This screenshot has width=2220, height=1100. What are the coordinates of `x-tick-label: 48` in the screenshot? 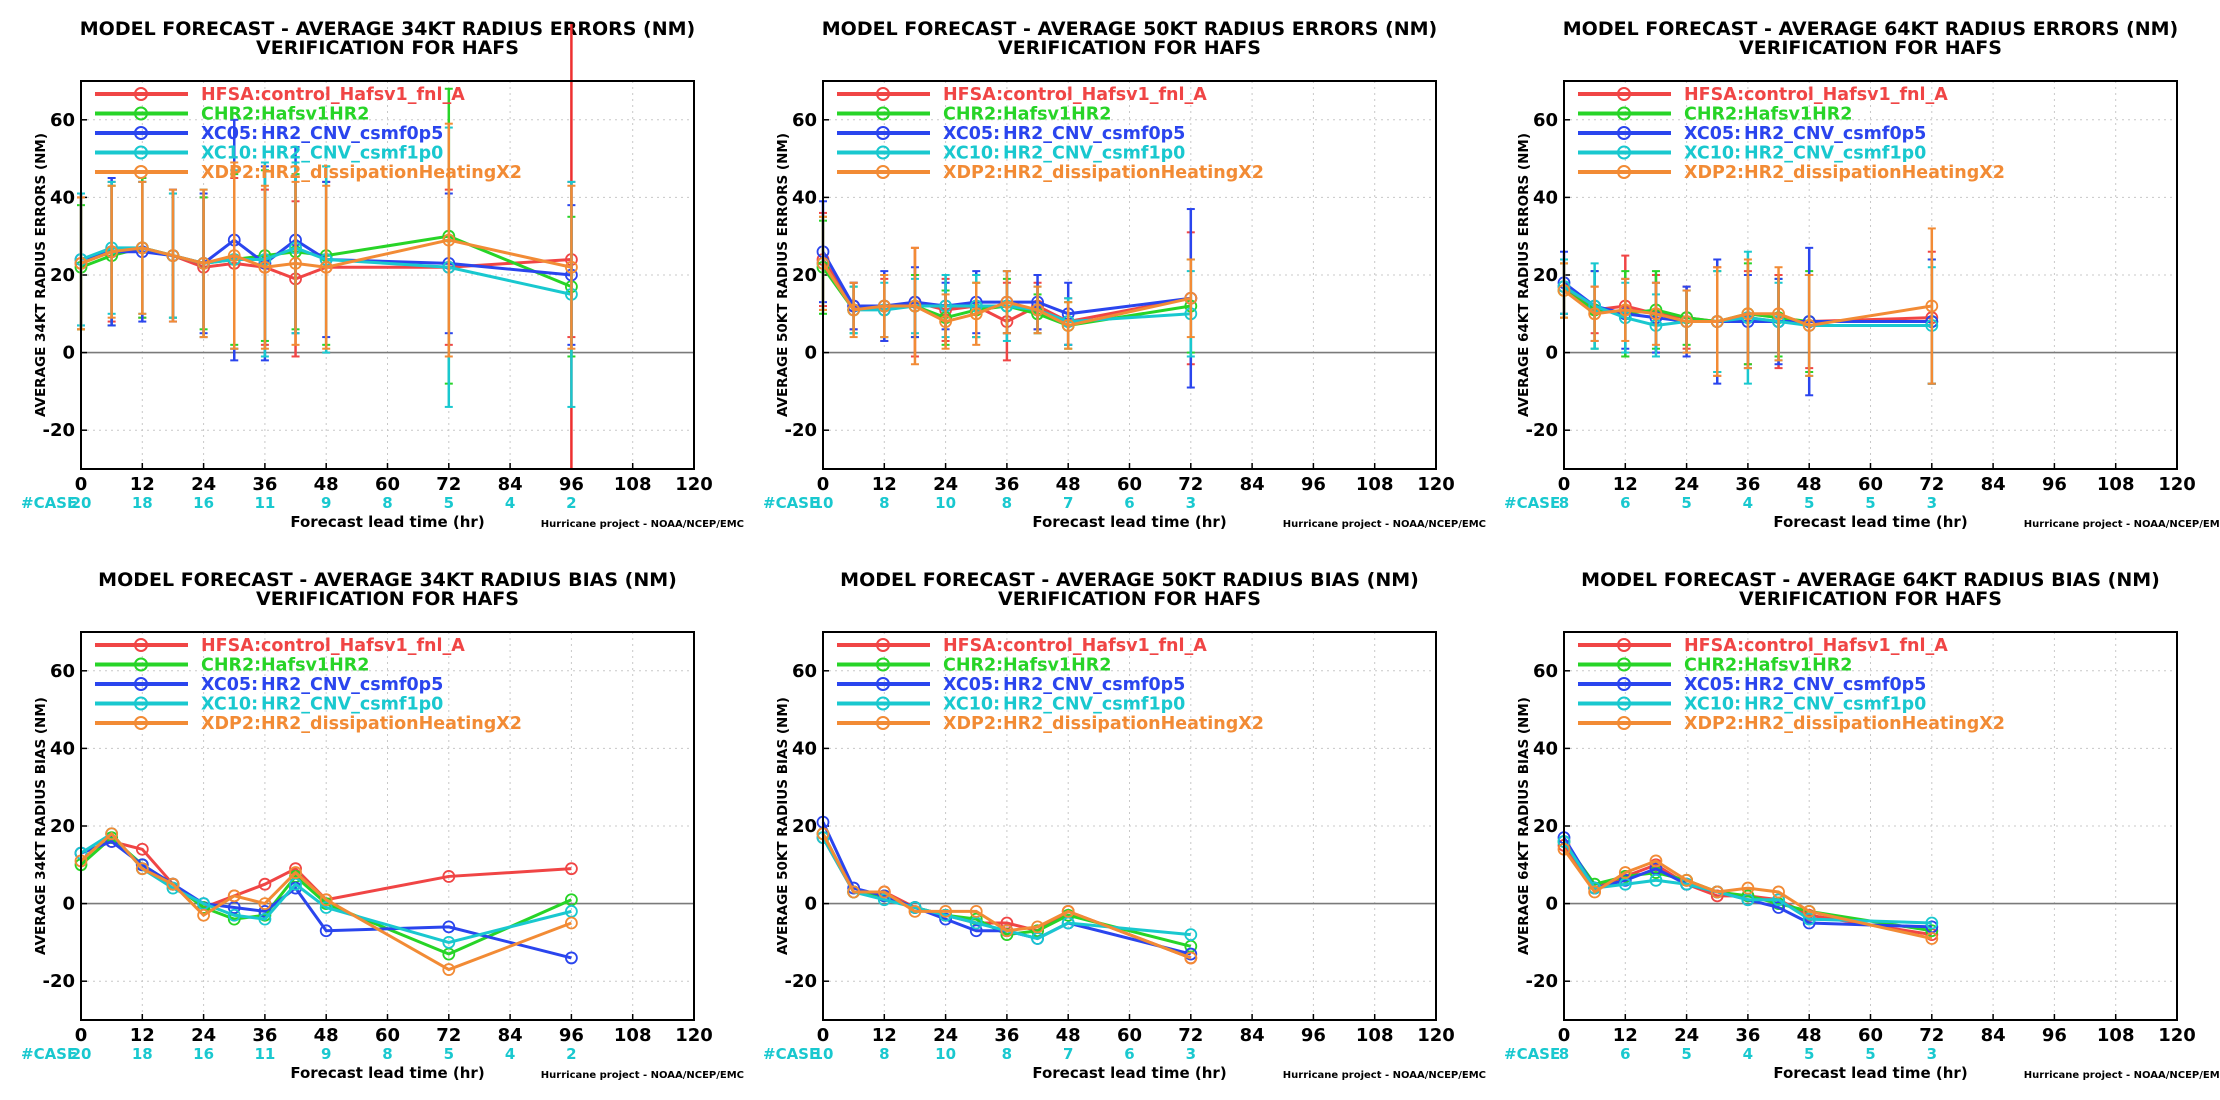 It's located at (1809, 1035).